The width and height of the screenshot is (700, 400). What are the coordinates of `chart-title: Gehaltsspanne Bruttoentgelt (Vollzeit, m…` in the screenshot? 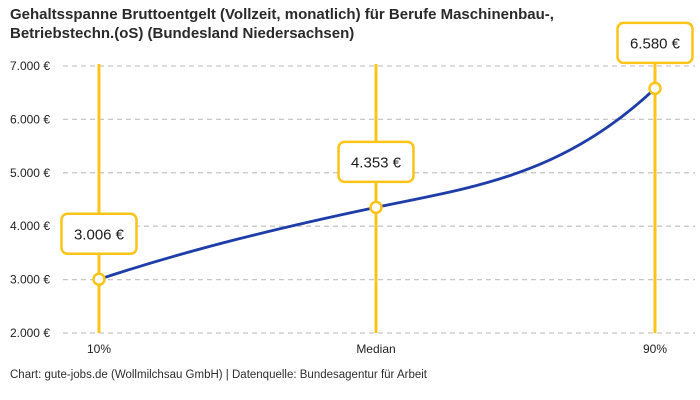 It's located at (310, 24).